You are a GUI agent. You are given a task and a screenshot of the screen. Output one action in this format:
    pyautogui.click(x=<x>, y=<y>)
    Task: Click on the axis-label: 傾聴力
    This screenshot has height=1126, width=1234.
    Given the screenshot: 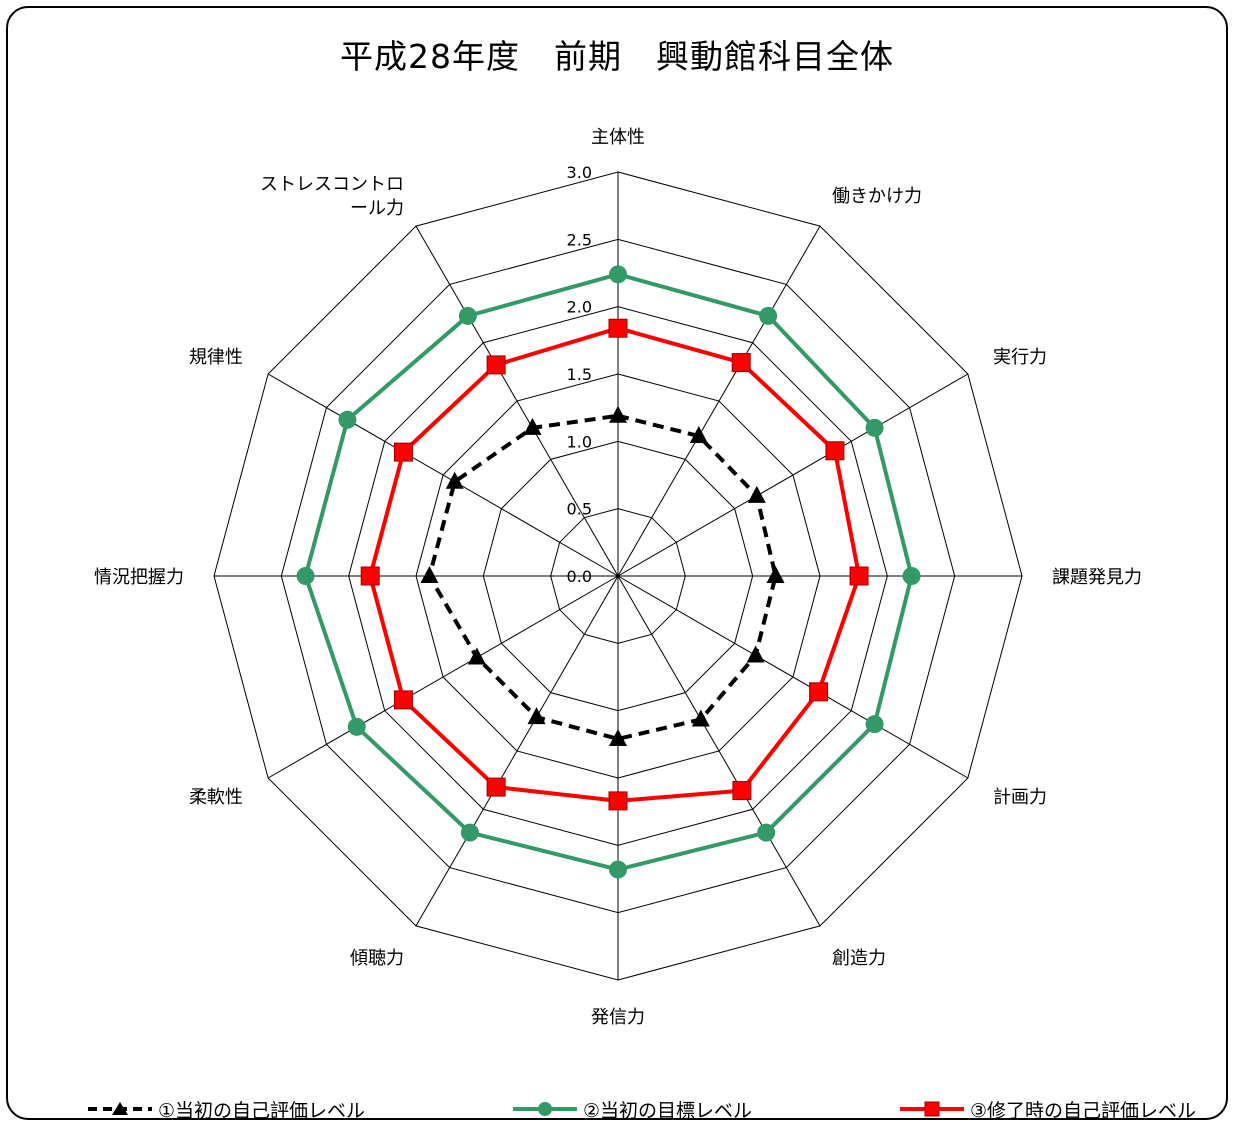 What is the action you would take?
    pyautogui.click(x=377, y=958)
    